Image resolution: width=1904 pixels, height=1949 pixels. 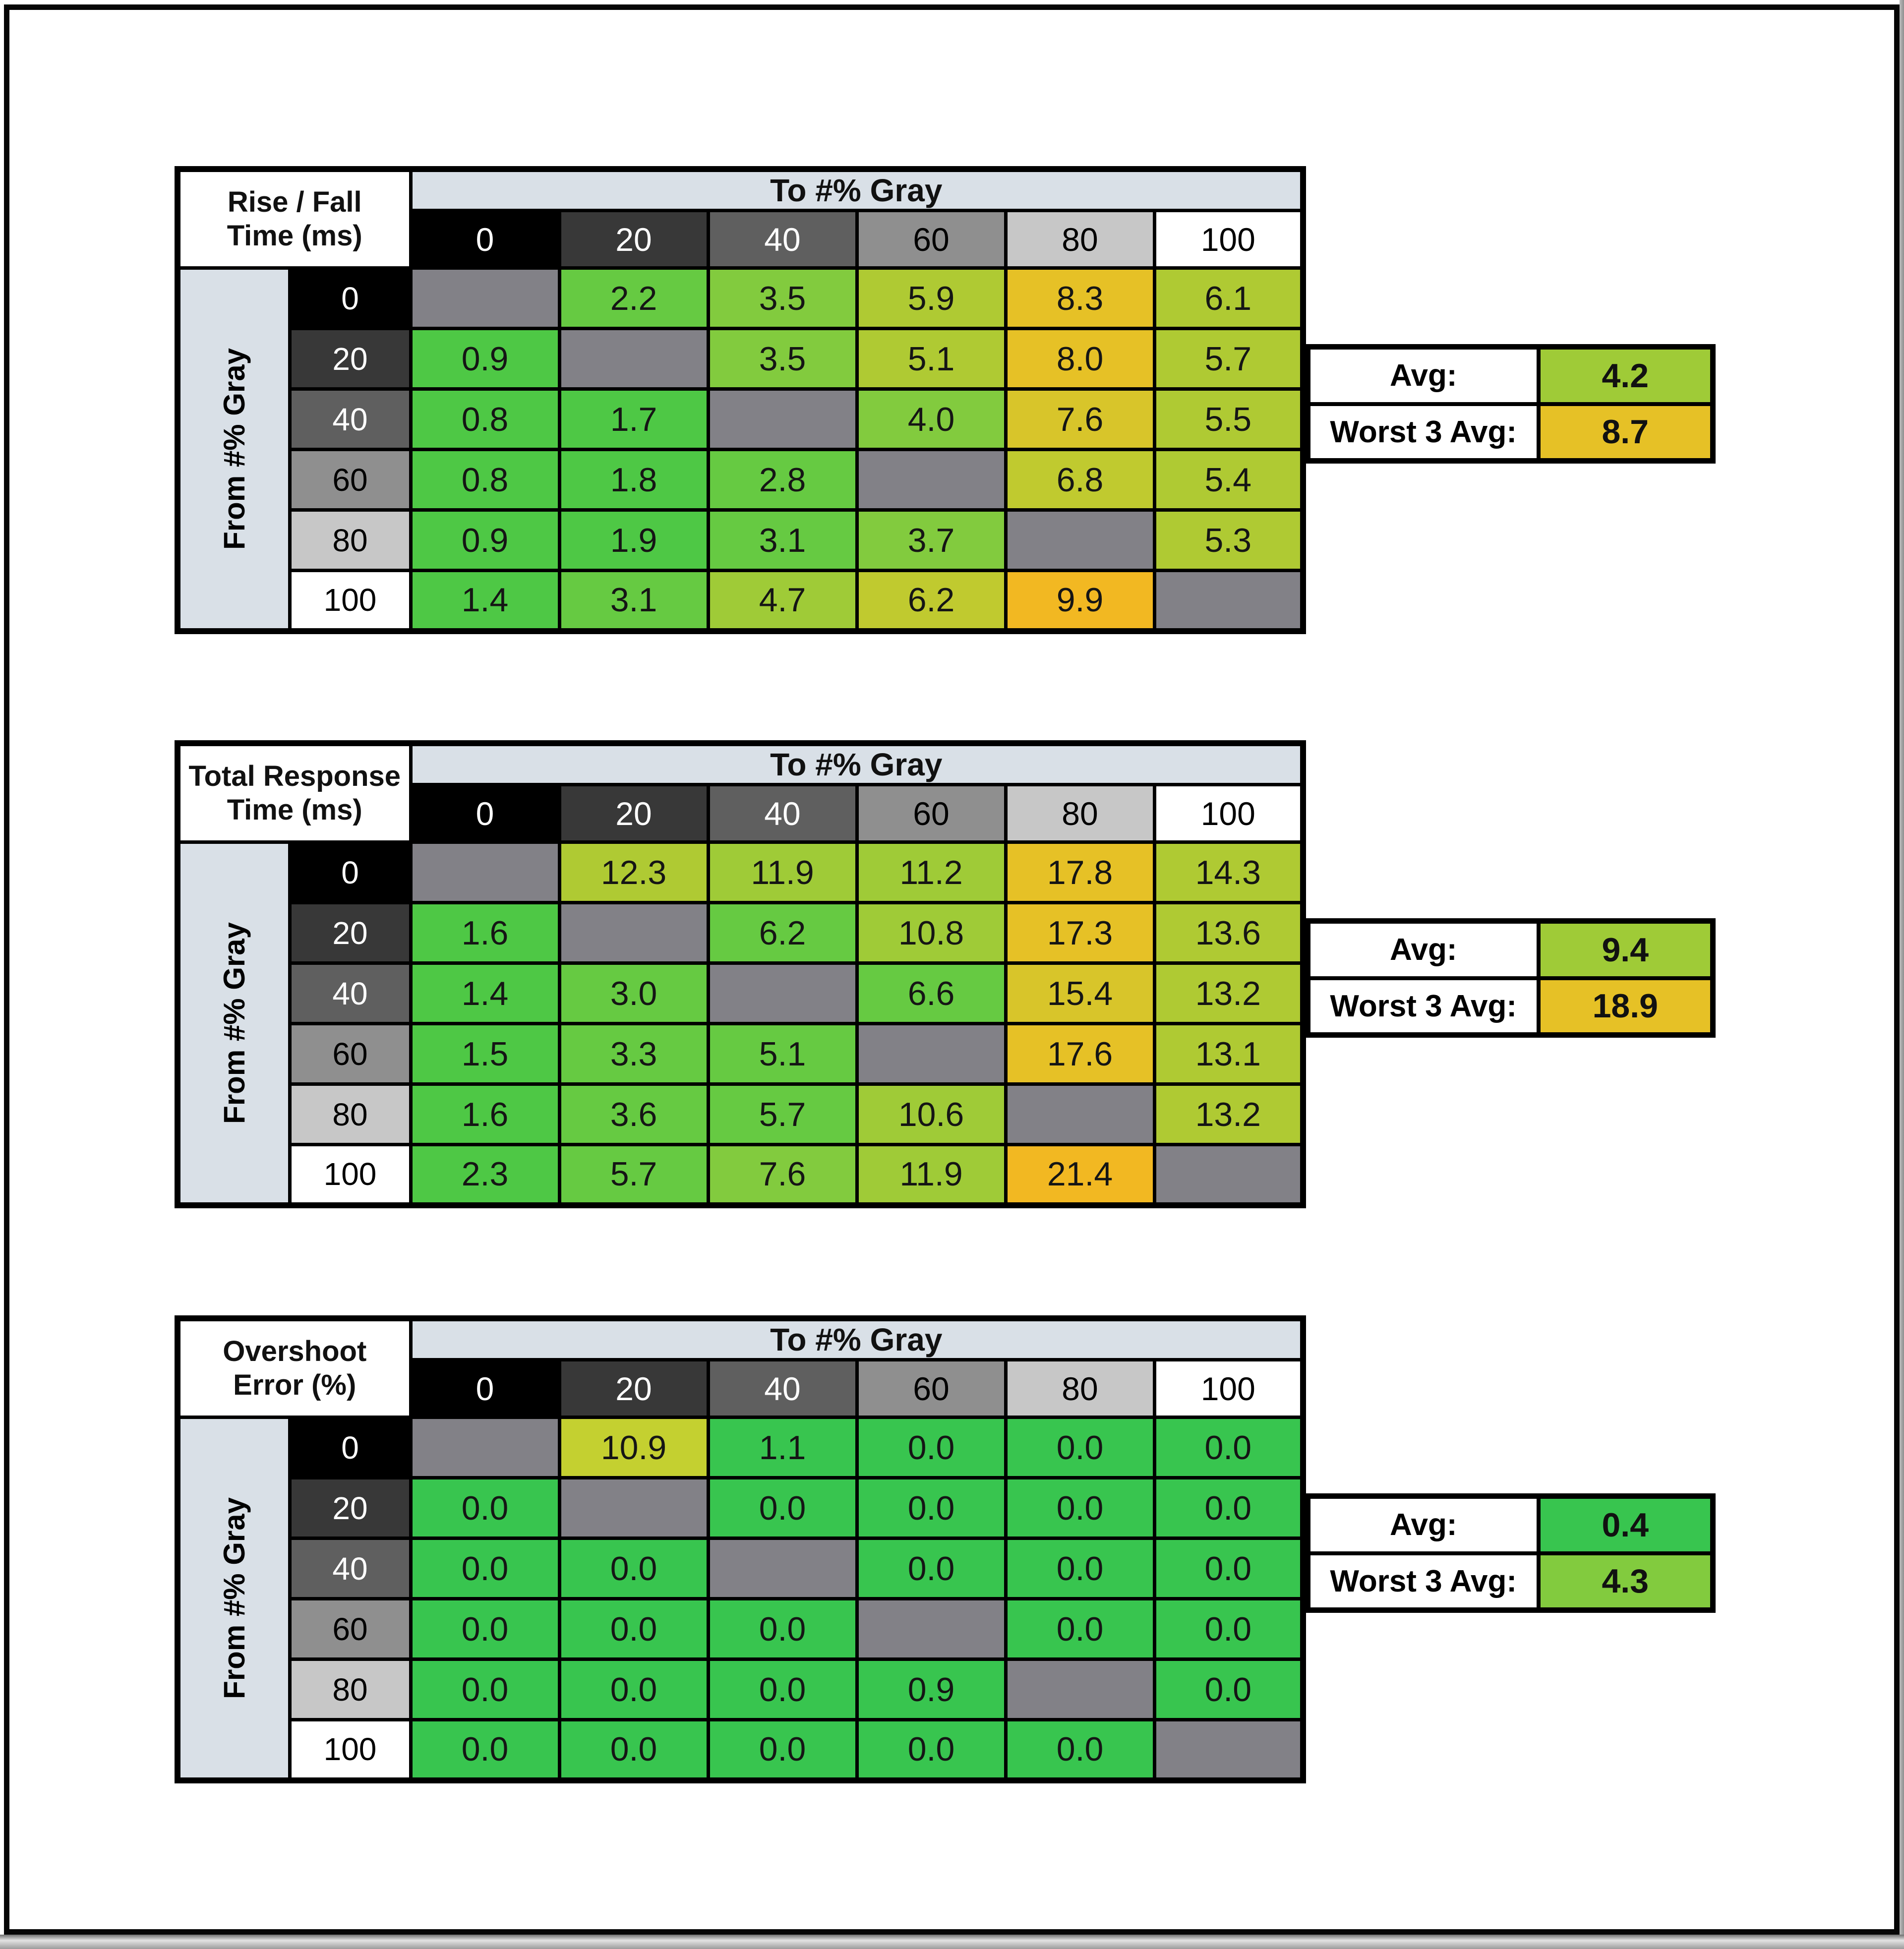 I want to click on data-cell: 0.9, so click(x=931, y=1689).